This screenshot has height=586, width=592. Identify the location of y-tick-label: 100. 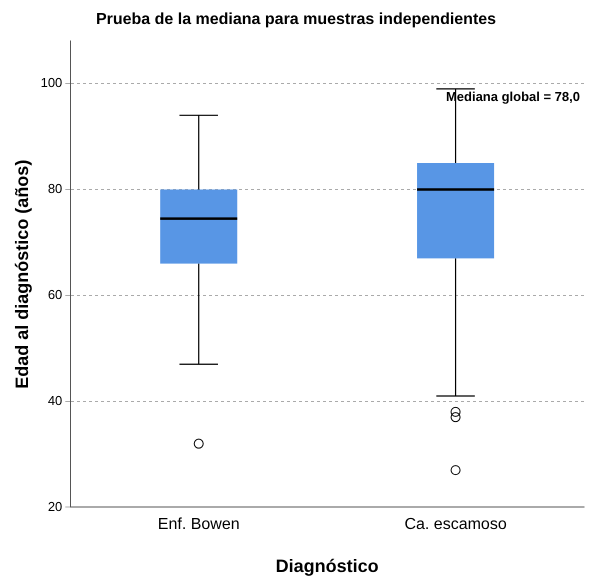
(51, 82).